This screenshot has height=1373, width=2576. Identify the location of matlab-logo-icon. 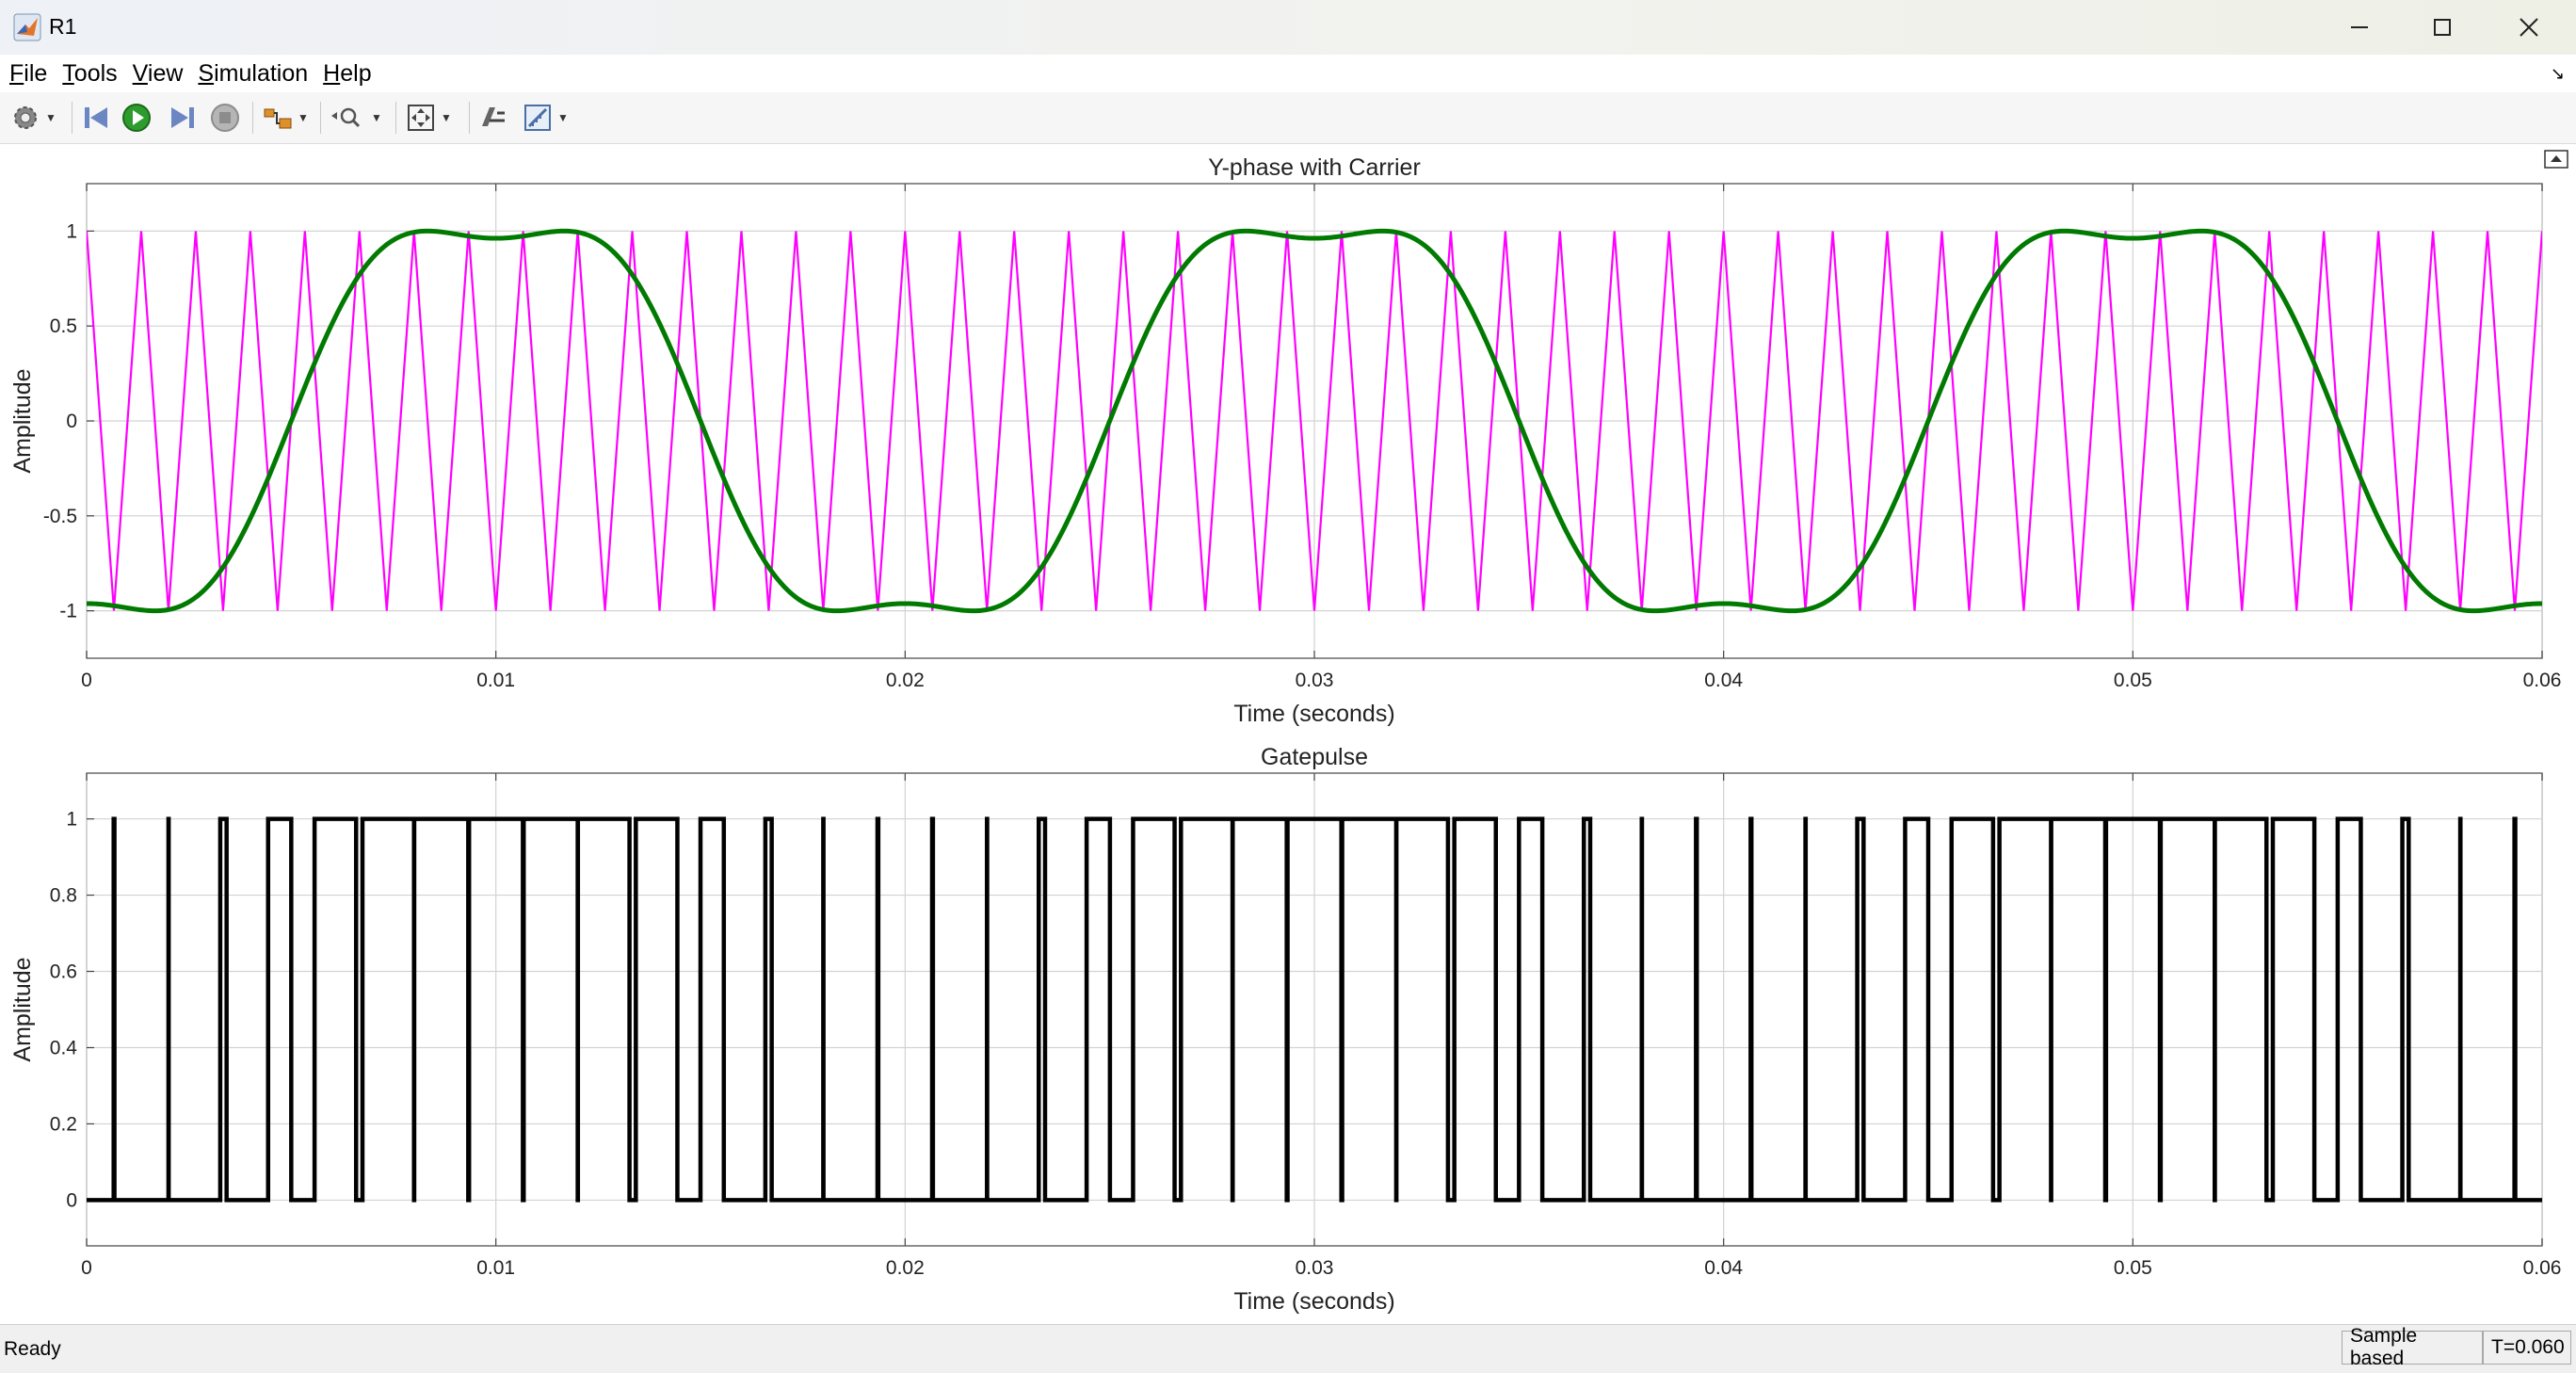
(27, 27).